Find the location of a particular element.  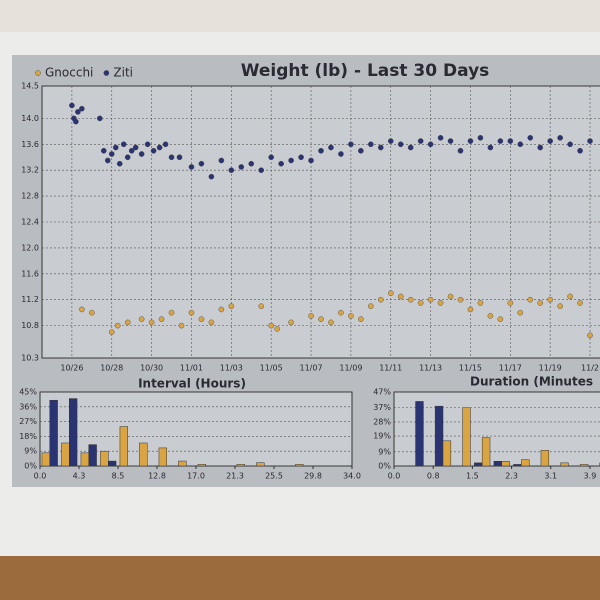

chart-title: Interval (Hours) is located at coordinates (192, 384).